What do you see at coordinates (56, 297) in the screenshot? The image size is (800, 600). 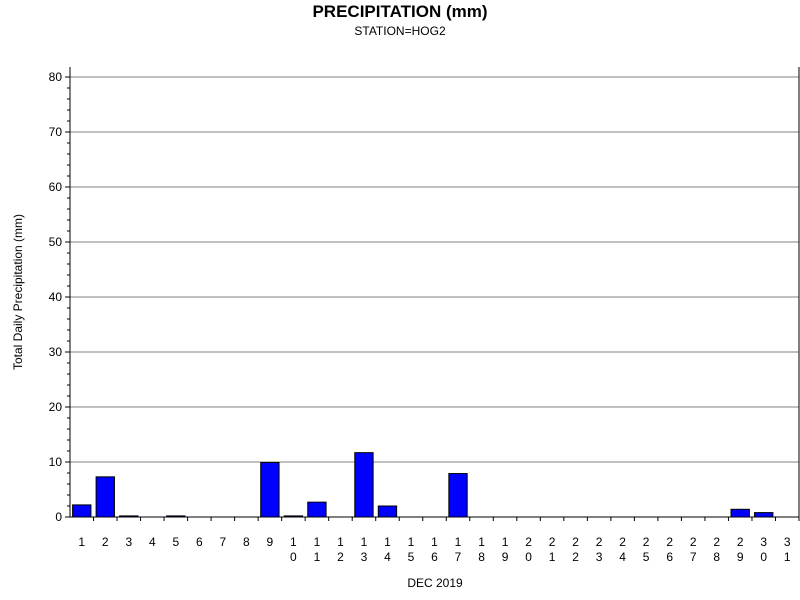 I see `y-tick-label: 40` at bounding box center [56, 297].